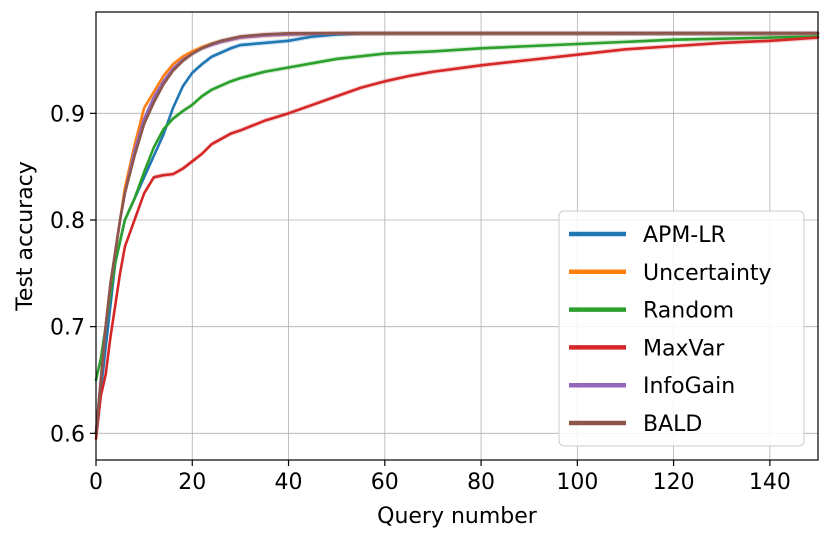 The height and width of the screenshot is (540, 830). I want to click on x-tick-label: 100, so click(577, 482).